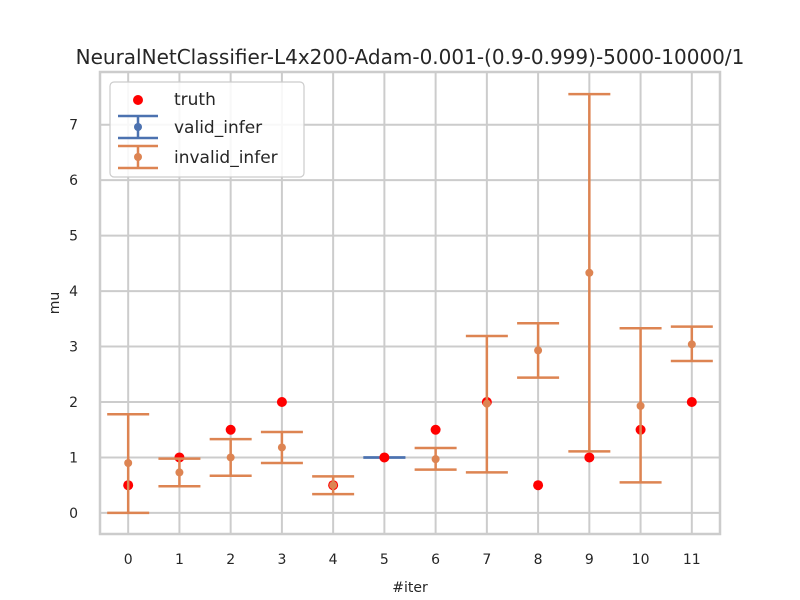 The height and width of the screenshot is (600, 800). I want to click on y-tick-label: 1, so click(73, 458).